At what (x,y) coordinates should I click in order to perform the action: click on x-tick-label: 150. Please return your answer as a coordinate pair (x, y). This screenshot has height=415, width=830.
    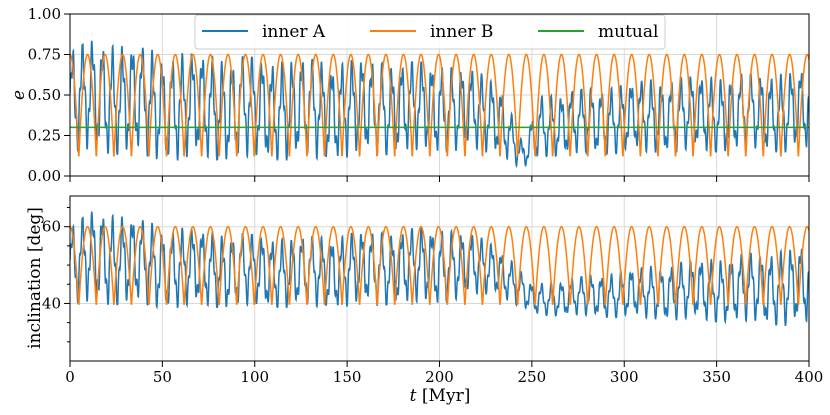
    Looking at the image, I should click on (347, 377).